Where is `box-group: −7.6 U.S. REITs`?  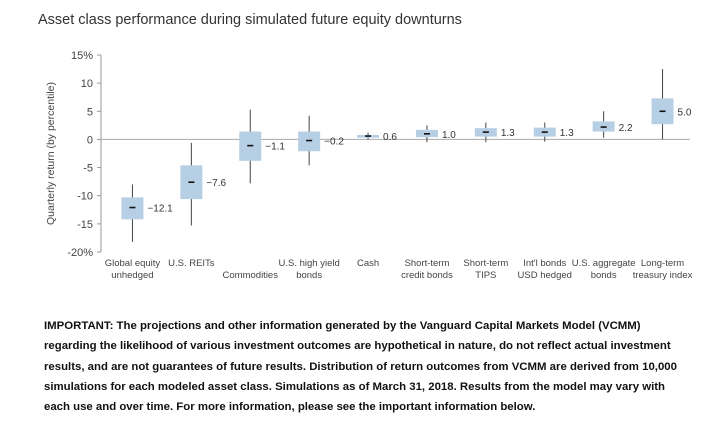 box-group: −7.6 U.S. REITs is located at coordinates (197, 205).